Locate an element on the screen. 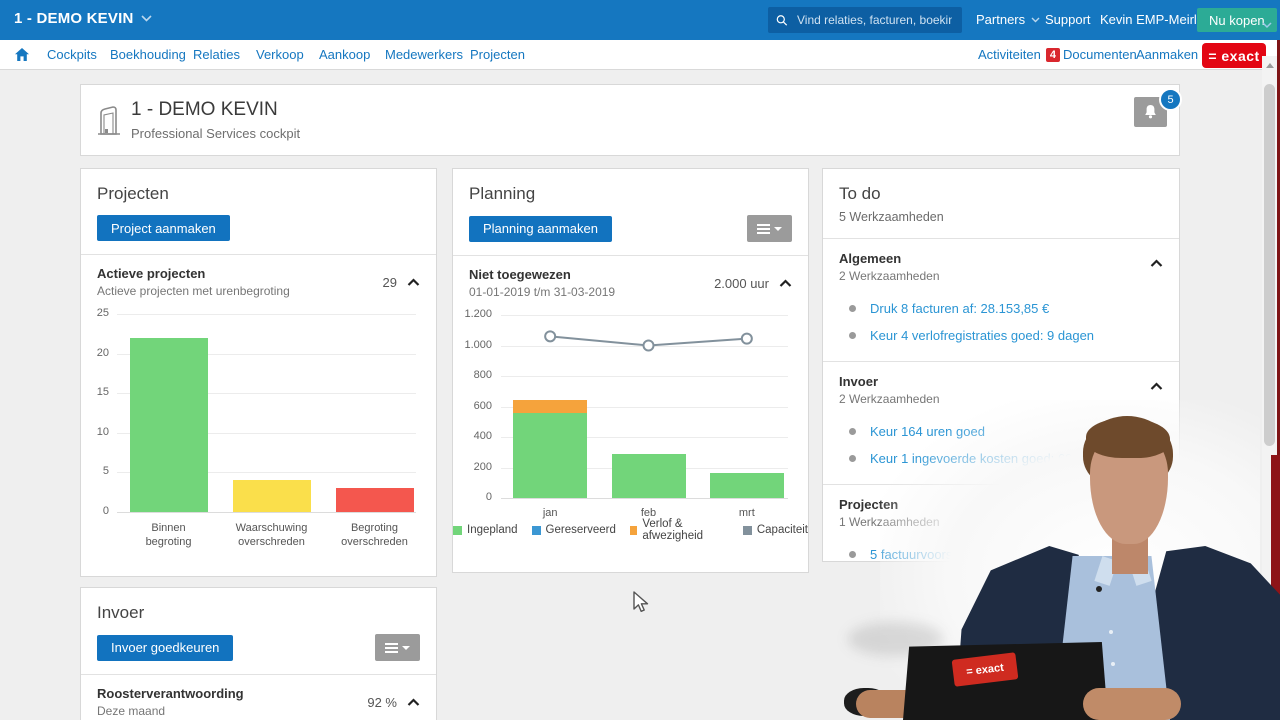  user-name-label: Kevin EMP-Meirlaen is located at coordinates (1159, 19).